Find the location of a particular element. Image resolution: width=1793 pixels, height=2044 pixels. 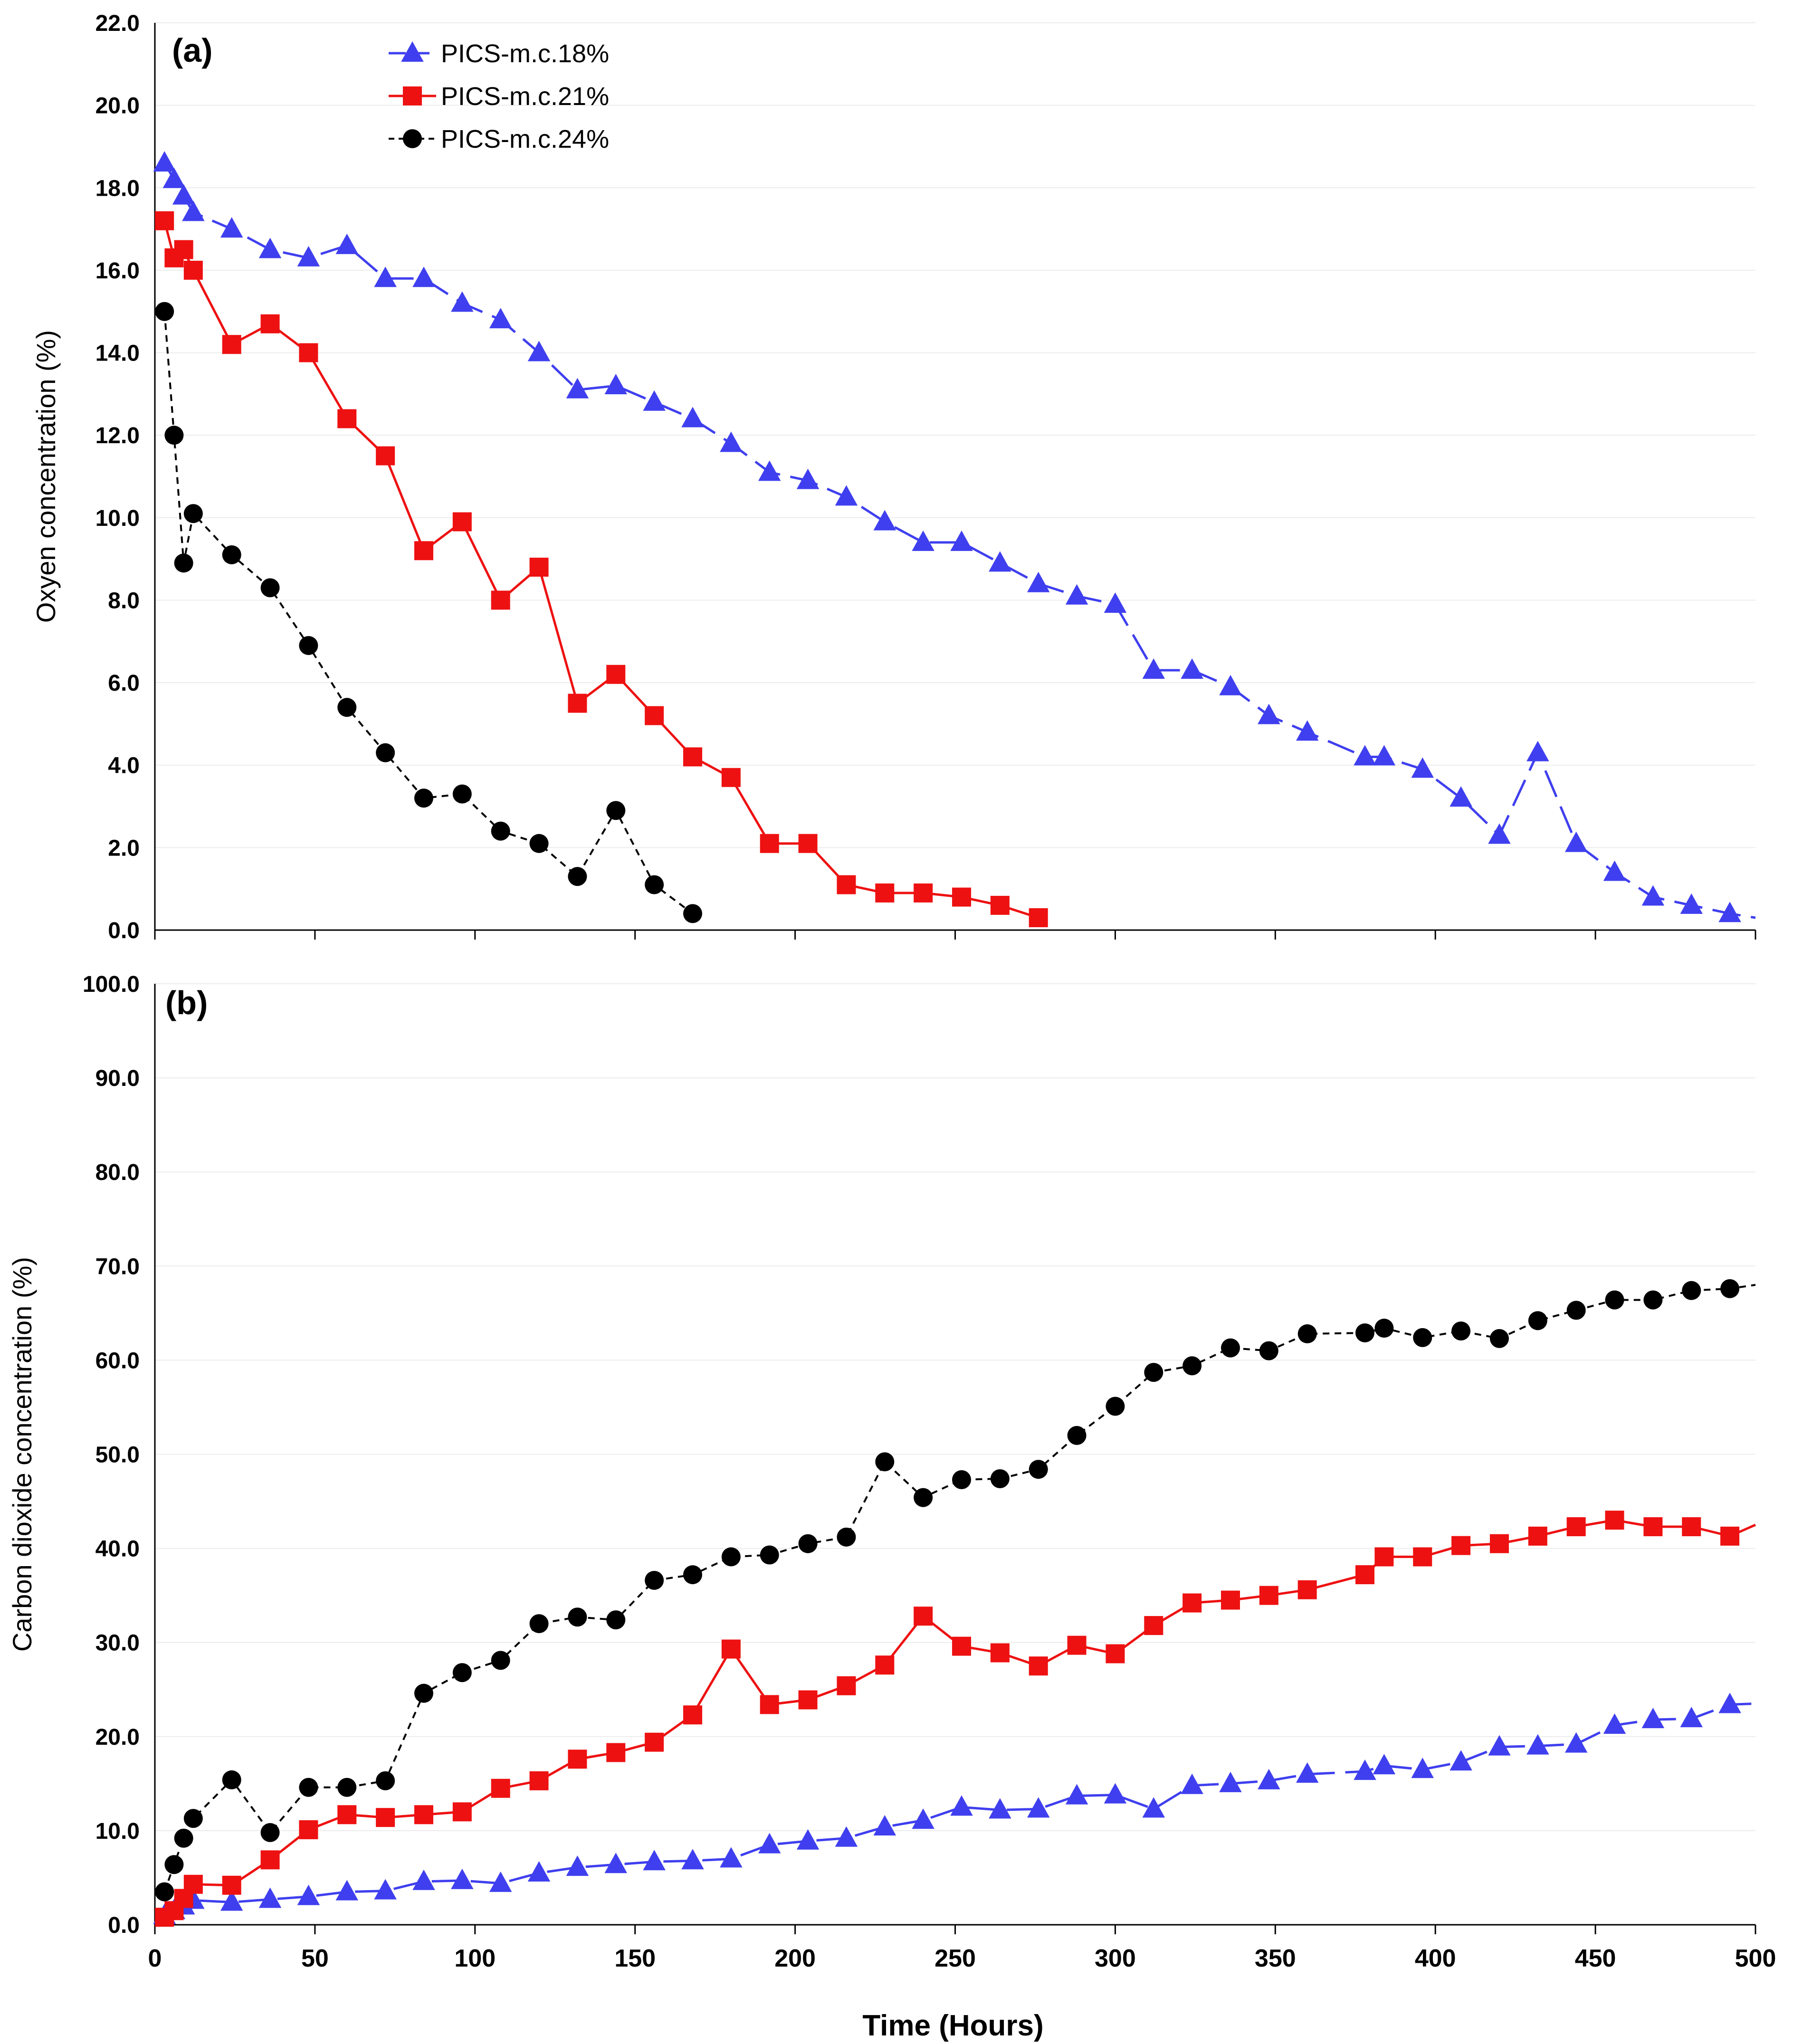

y-tick-label-a: 4.0 is located at coordinates (124, 766).